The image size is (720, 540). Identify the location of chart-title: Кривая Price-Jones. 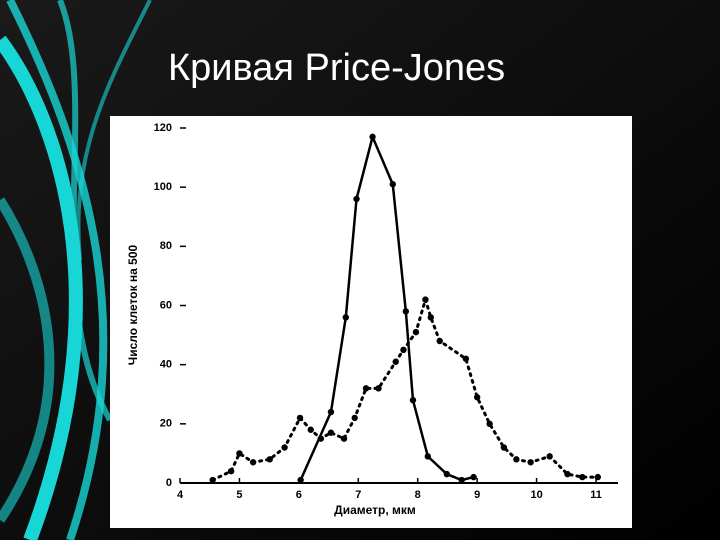
(336, 68).